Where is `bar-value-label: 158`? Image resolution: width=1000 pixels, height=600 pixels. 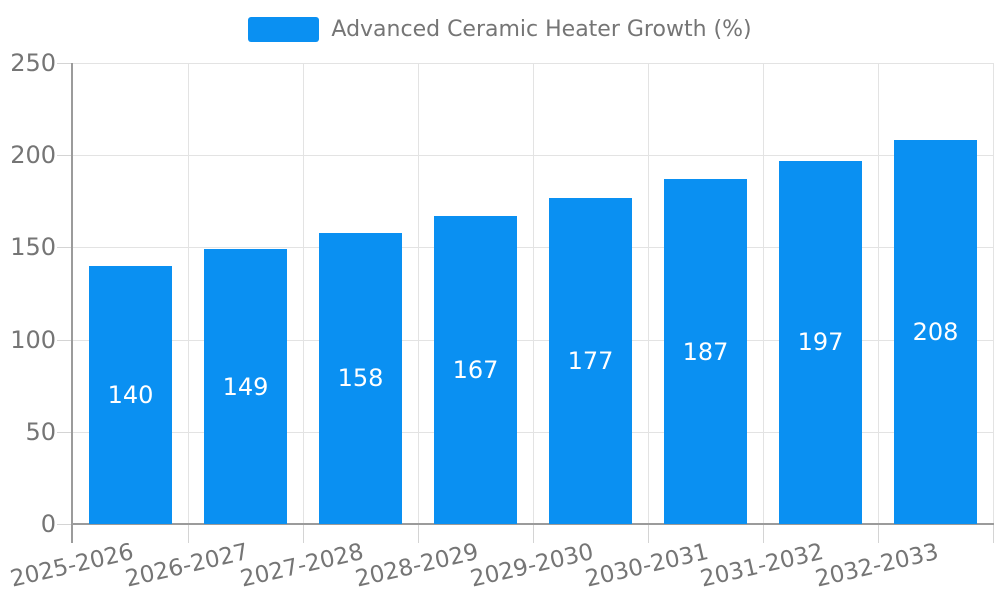 bar-value-label: 158 is located at coordinates (360, 378).